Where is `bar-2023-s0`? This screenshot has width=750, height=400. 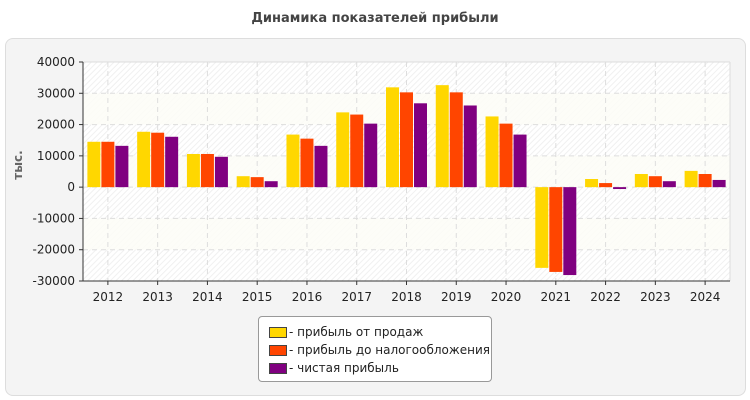
bar-2023-s0 is located at coordinates (641, 181).